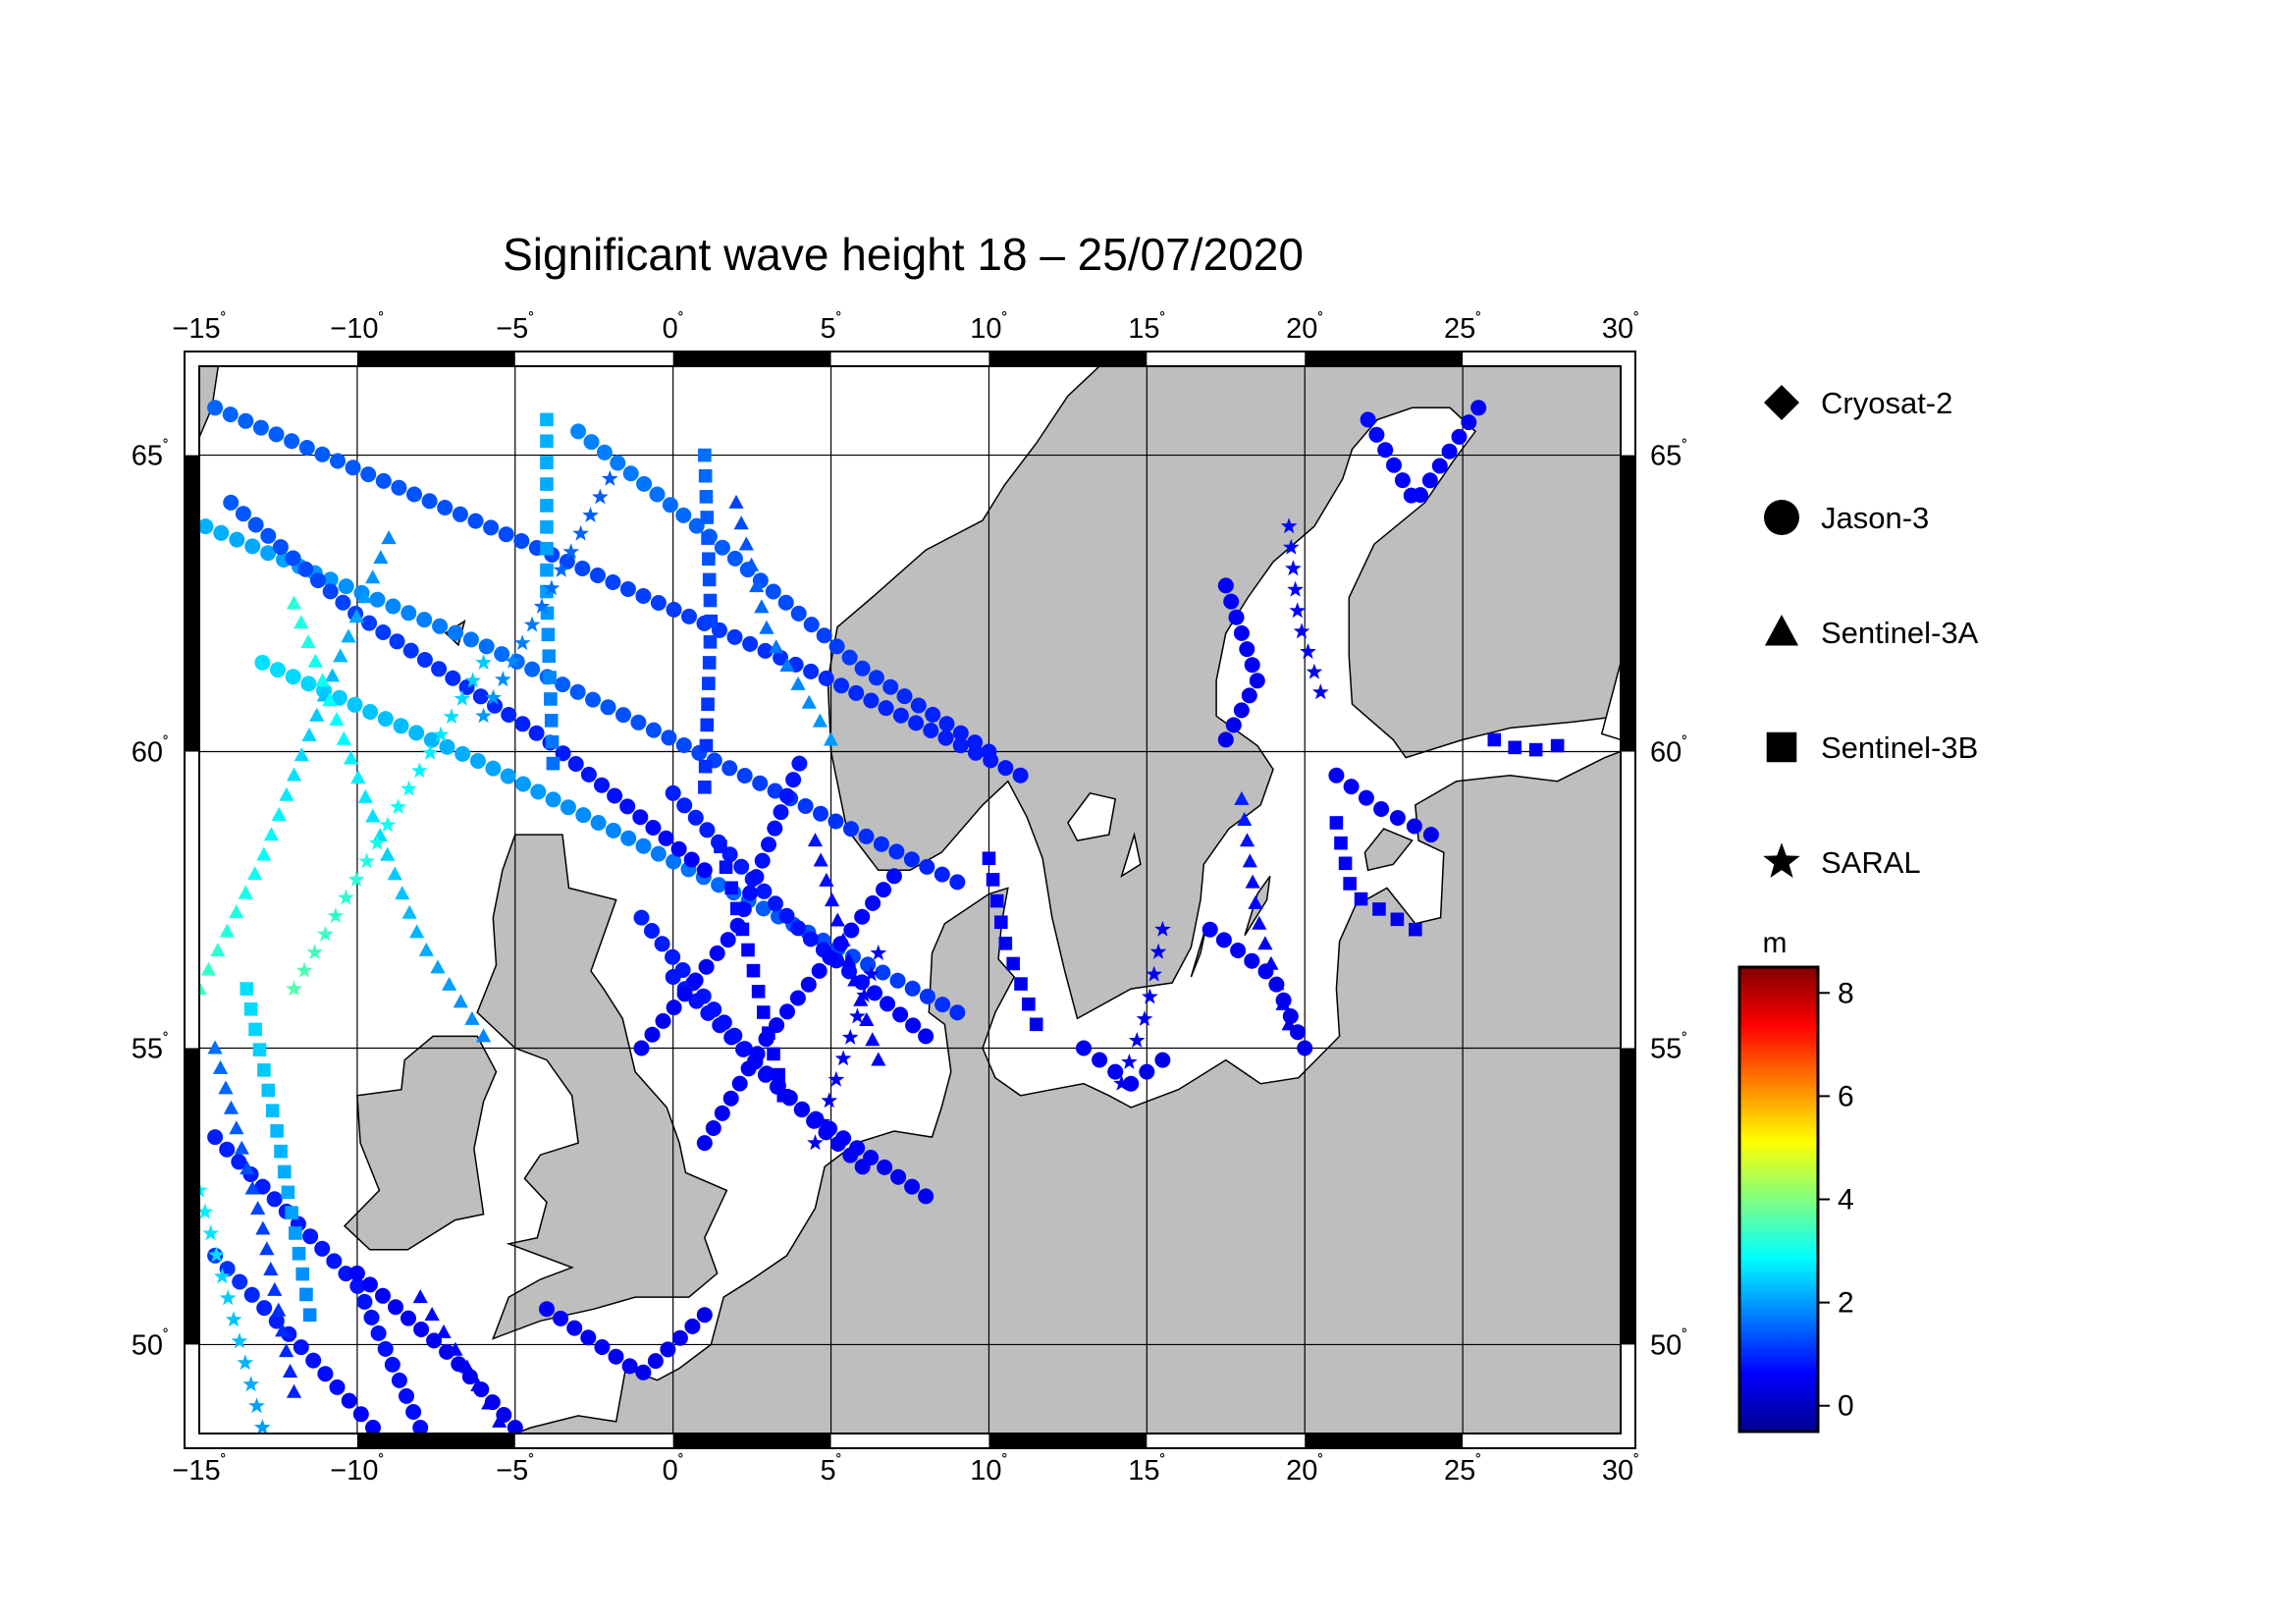 The image size is (2296, 1623). Describe the element at coordinates (1462, 327) in the screenshot. I see `longitude-label-top: 25˚` at that location.